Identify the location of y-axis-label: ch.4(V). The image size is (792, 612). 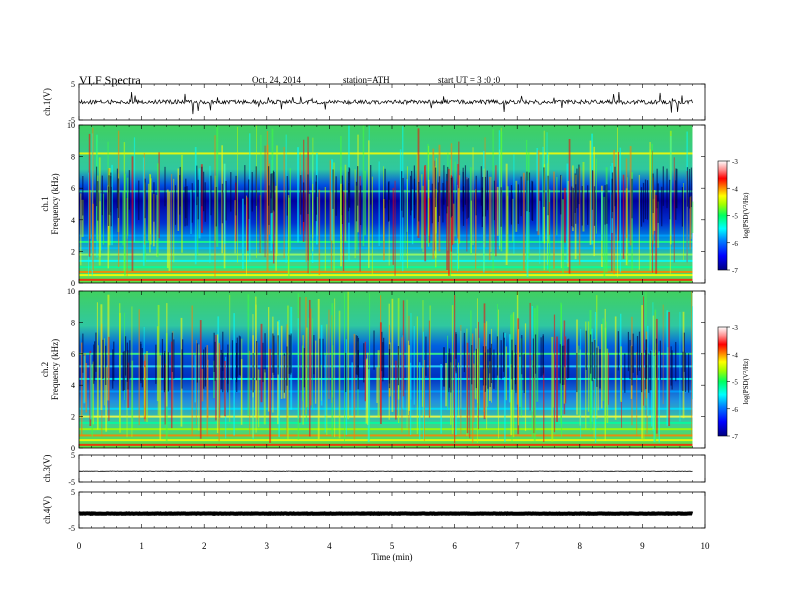
(47, 510).